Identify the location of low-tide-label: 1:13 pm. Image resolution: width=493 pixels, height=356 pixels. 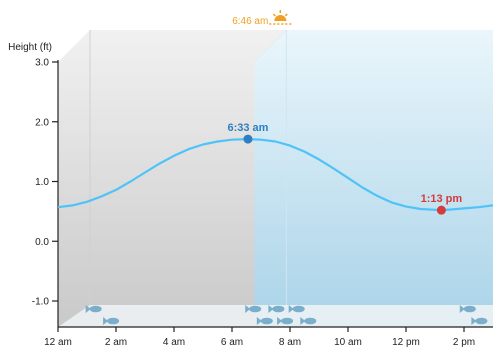
(442, 199).